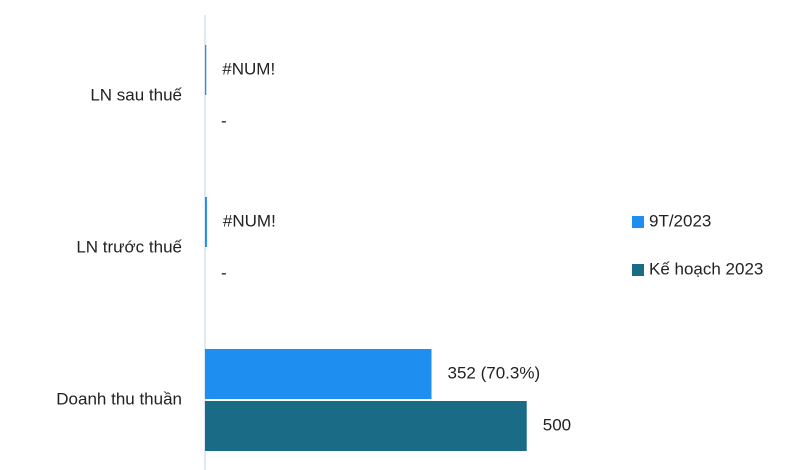 This screenshot has width=798, height=470. What do you see at coordinates (119, 398) in the screenshot?
I see `category-label: Doanh thu thuần` at bounding box center [119, 398].